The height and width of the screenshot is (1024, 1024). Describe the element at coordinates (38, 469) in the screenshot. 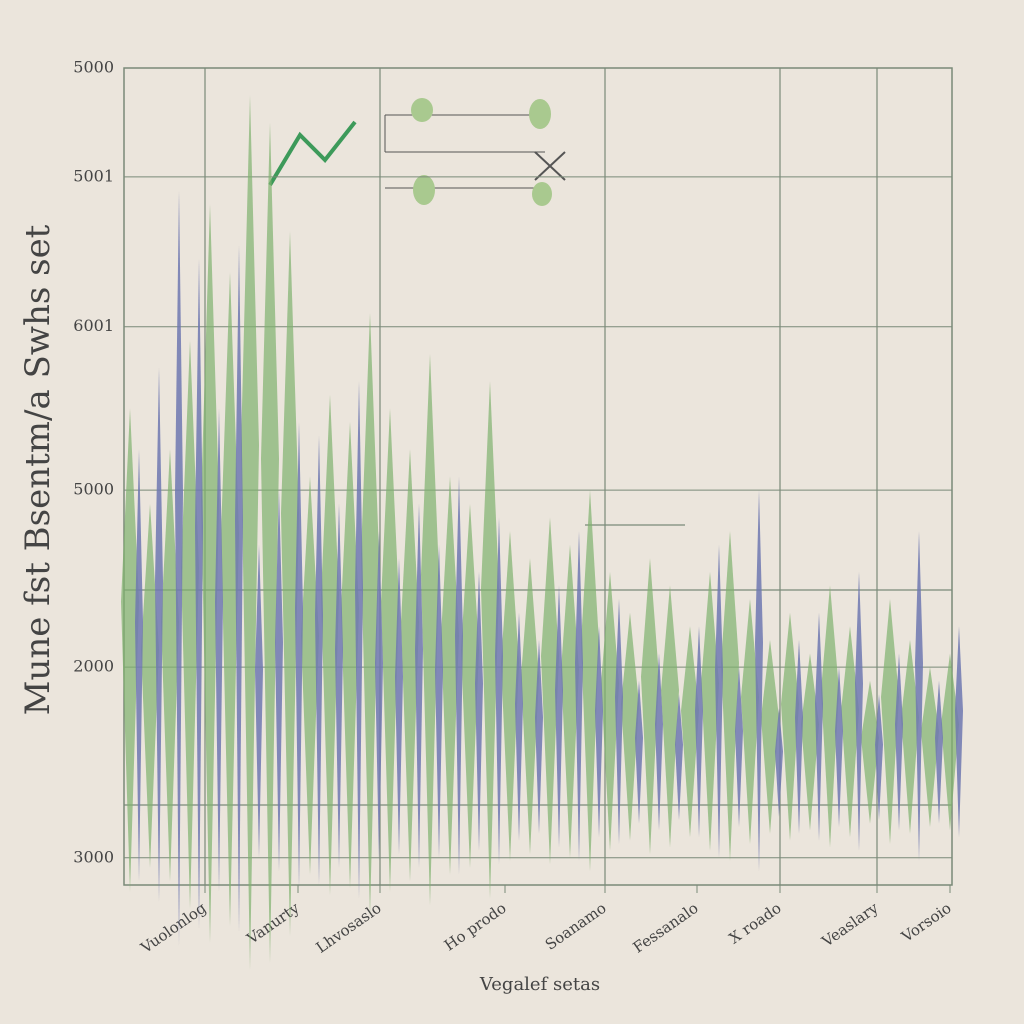

I see `y-axis-label: Mune fst Bsentm/a Swhs set` at that location.